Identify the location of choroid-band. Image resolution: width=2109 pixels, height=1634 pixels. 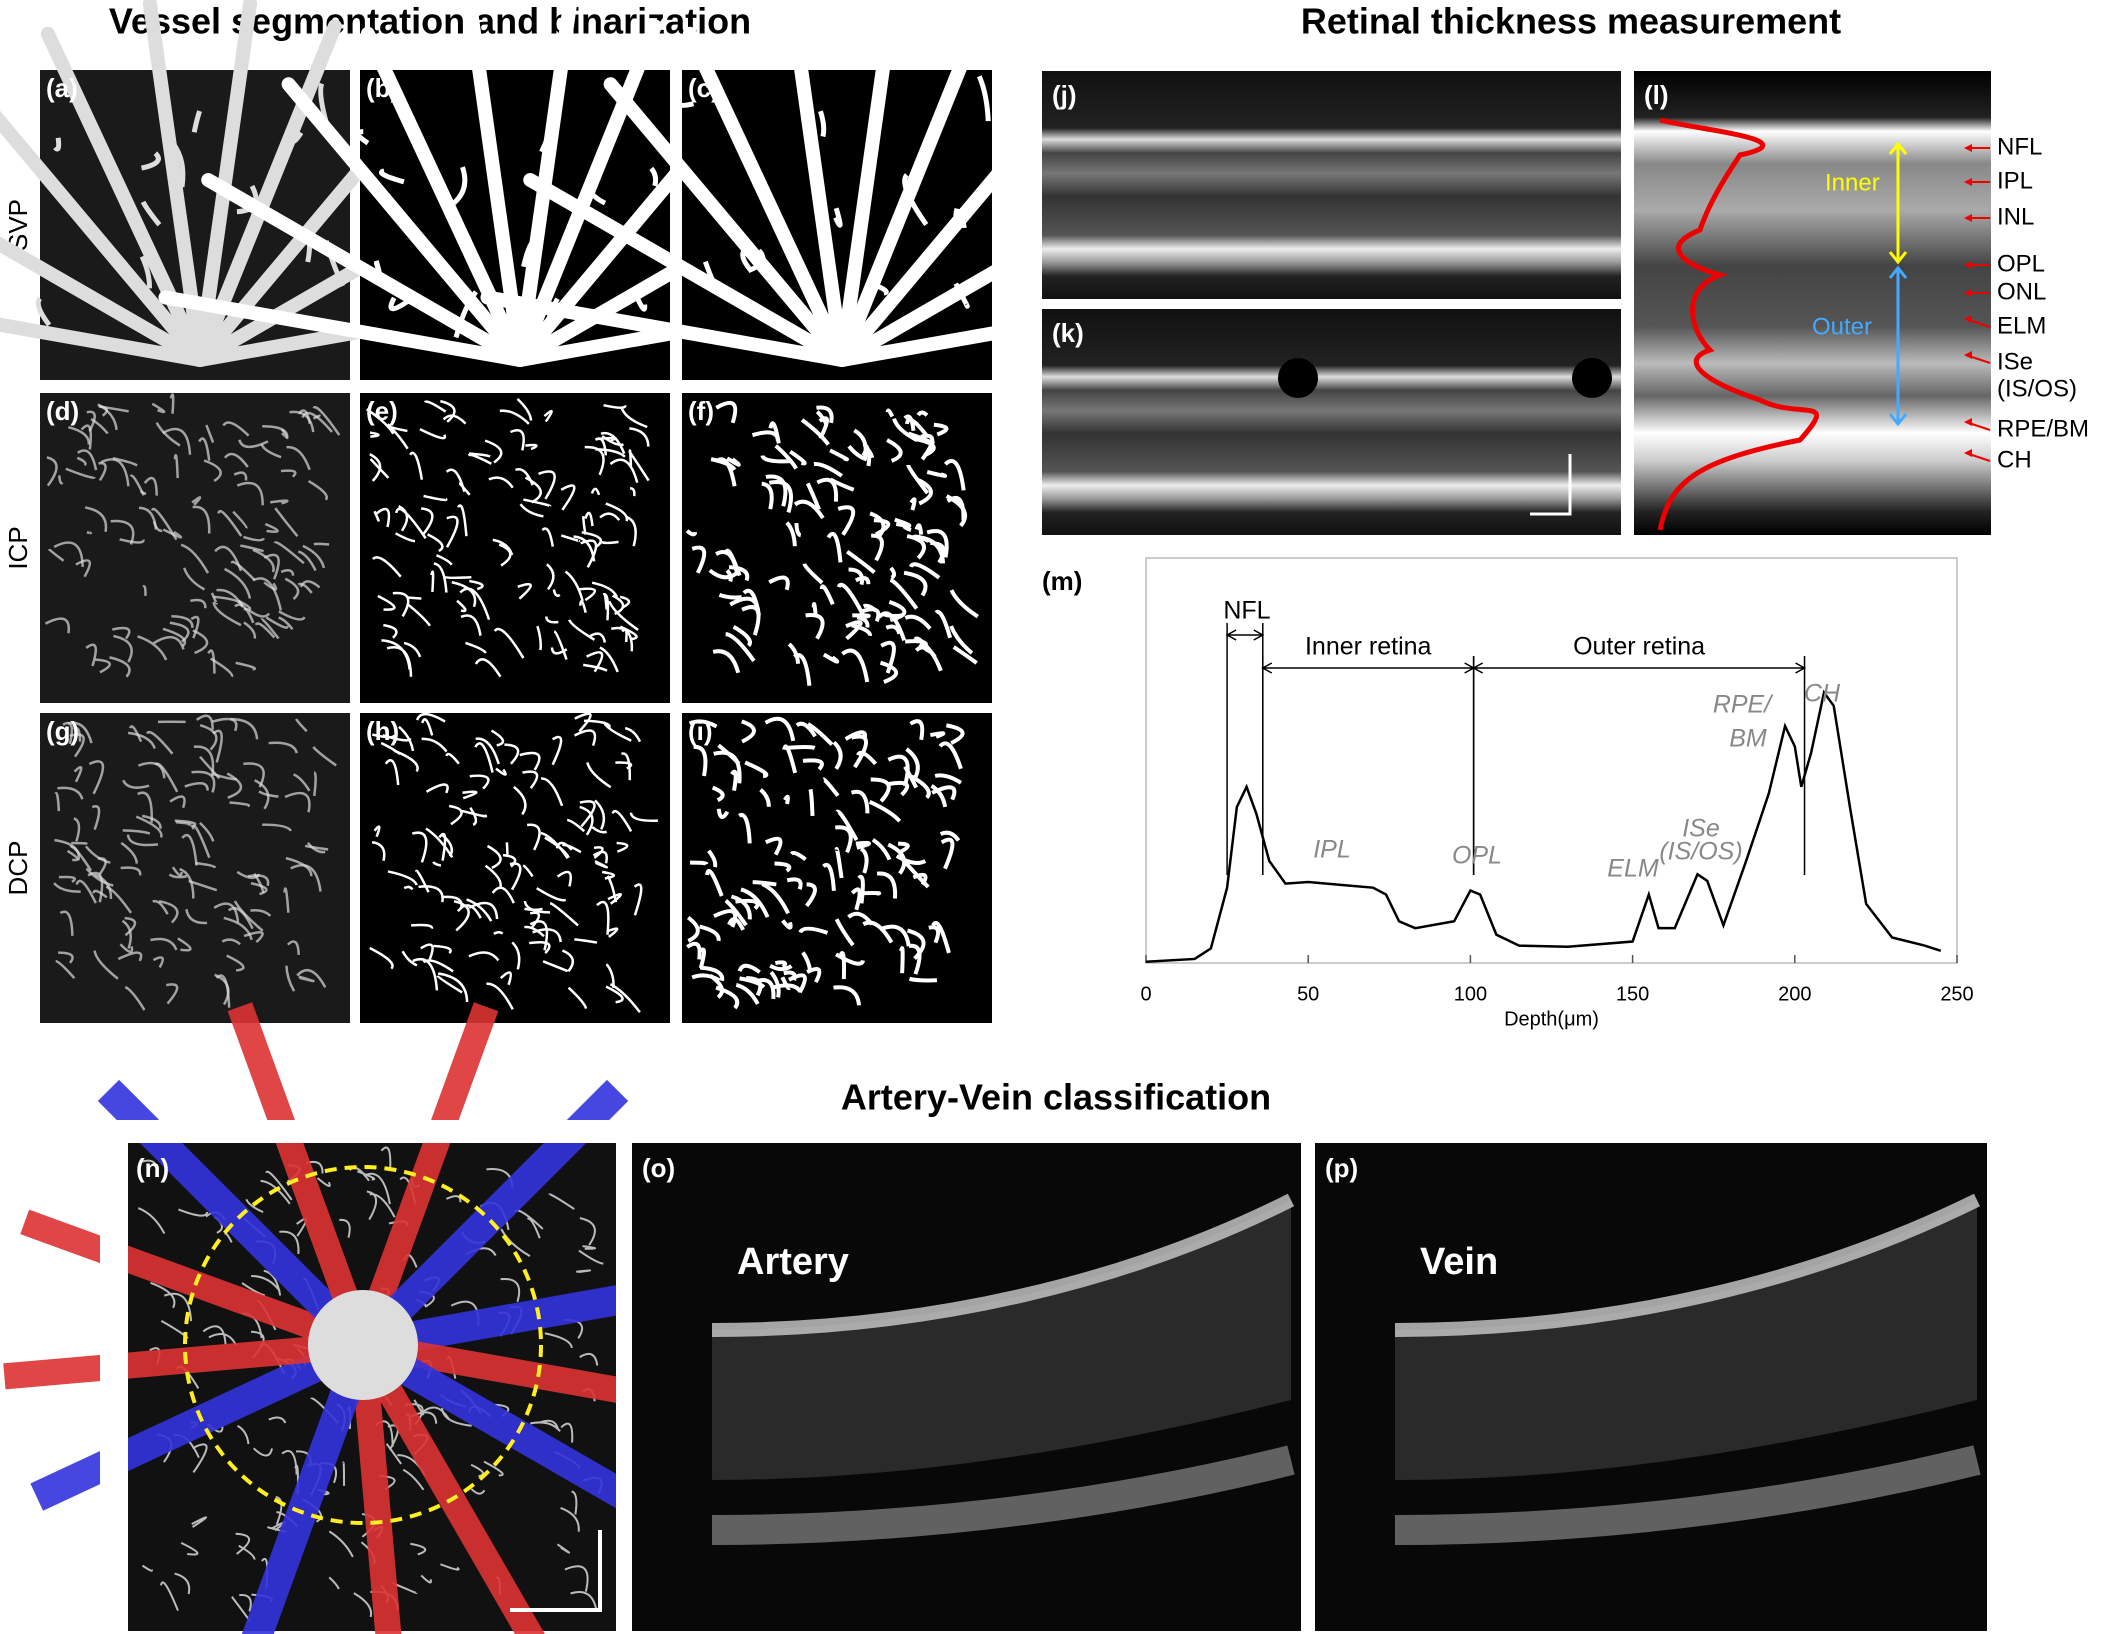
(1003, 1495).